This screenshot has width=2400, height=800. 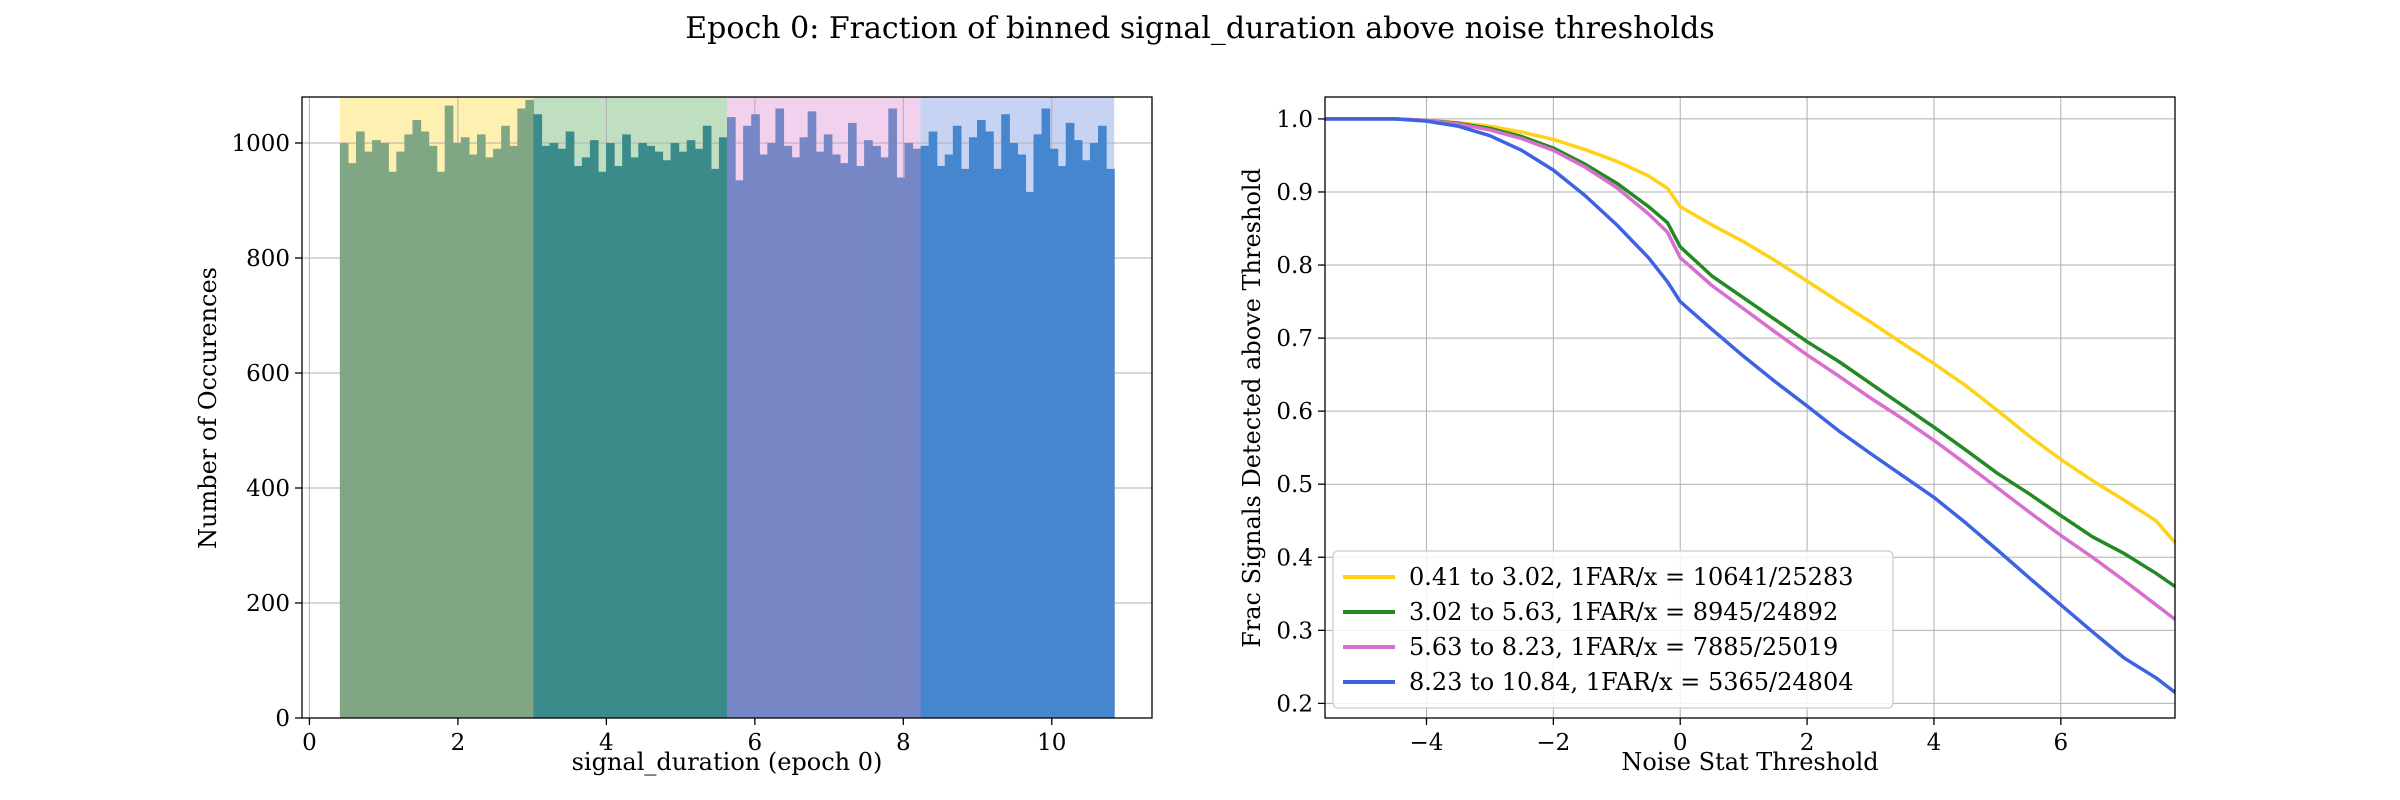 What do you see at coordinates (1294, 412) in the screenshot?
I see `line-chart-y-tick-label: 0.6` at bounding box center [1294, 412].